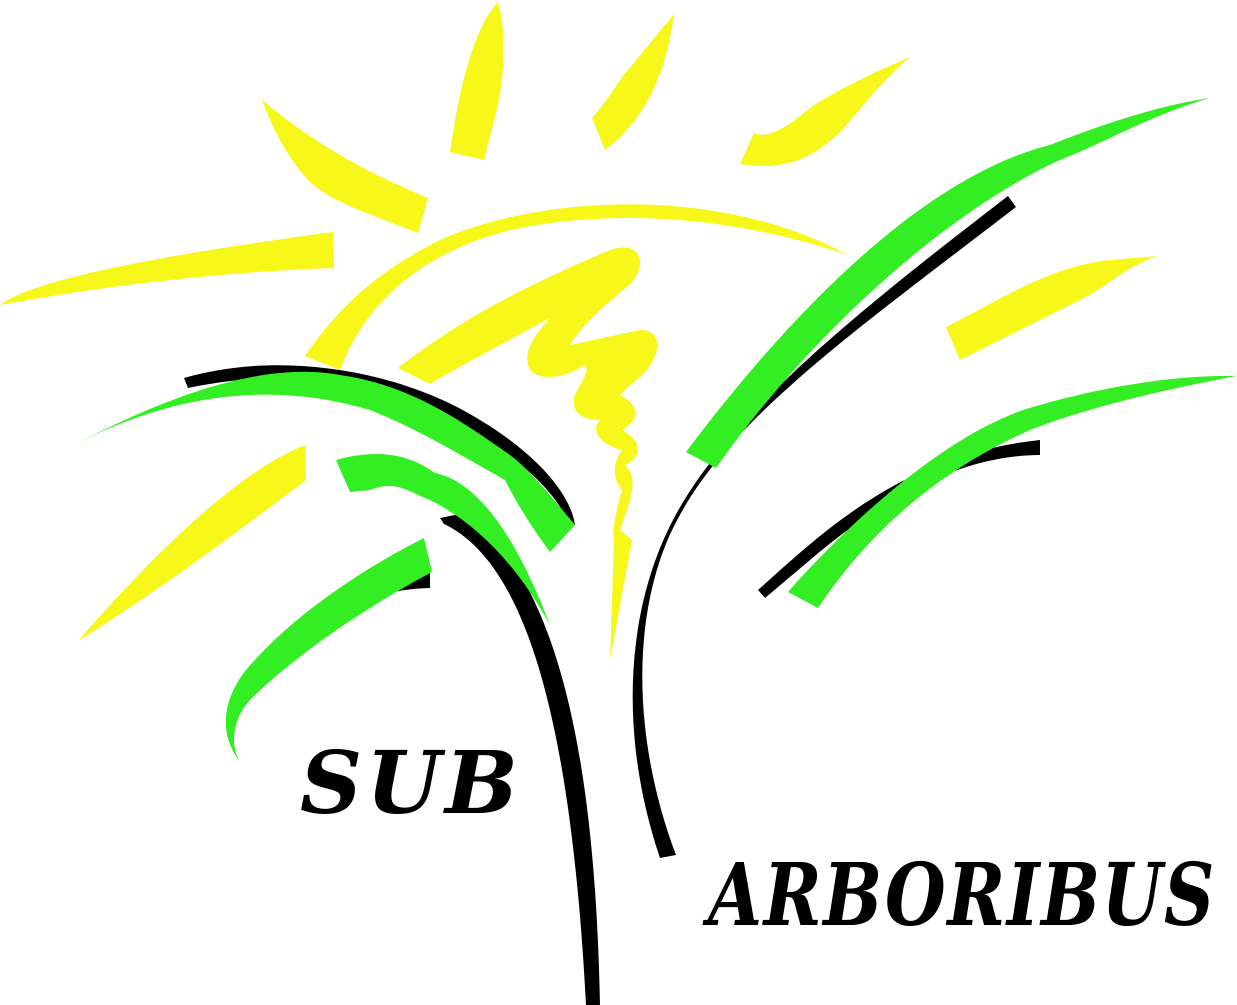  I want to click on sun-ray-left, so click(167, 268).